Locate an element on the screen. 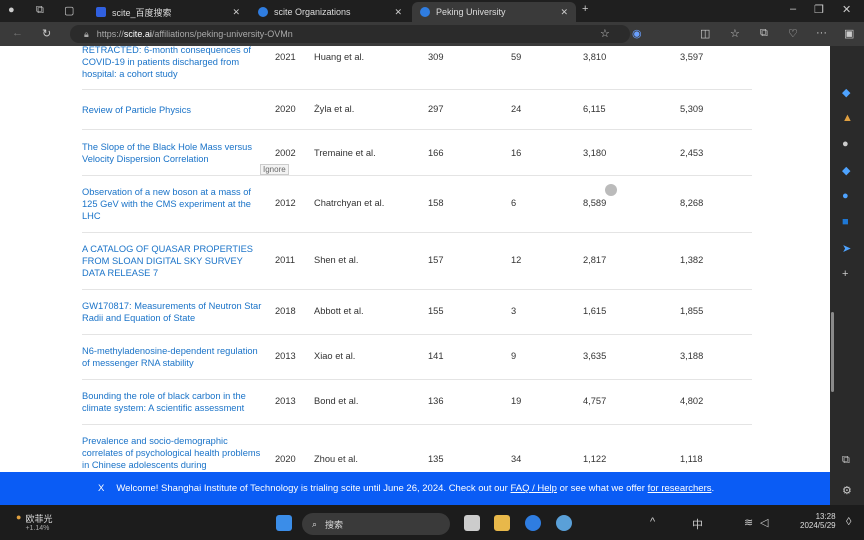 This screenshot has height=540, width=864. collections-icon: ⧉ is located at coordinates (764, 33).